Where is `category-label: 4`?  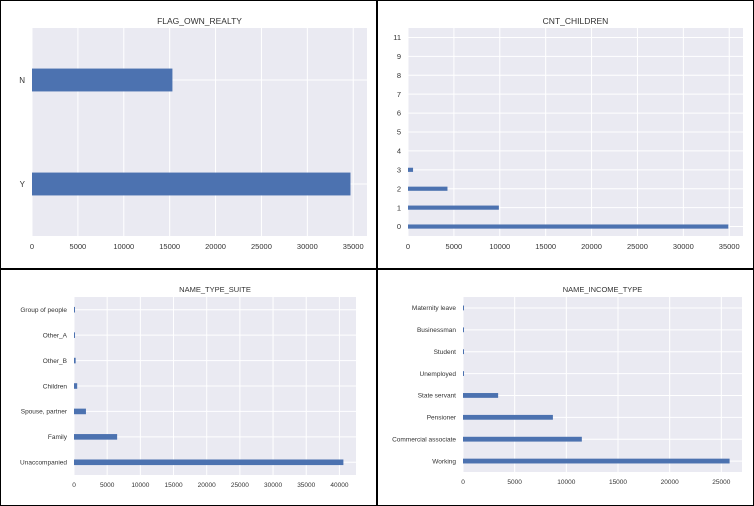 category-label: 4 is located at coordinates (399, 151).